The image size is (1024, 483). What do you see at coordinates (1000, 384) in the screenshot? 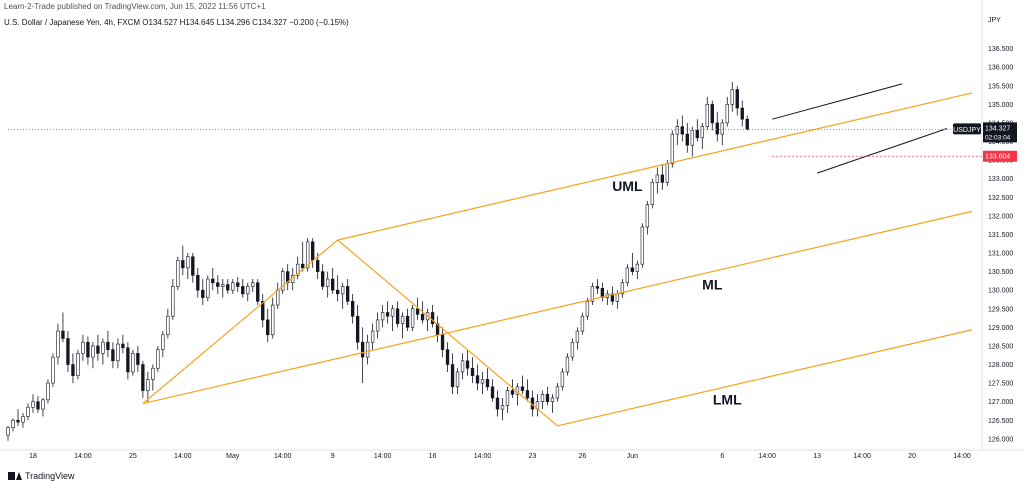
I see `y-tick-label: 127.500` at bounding box center [1000, 384].